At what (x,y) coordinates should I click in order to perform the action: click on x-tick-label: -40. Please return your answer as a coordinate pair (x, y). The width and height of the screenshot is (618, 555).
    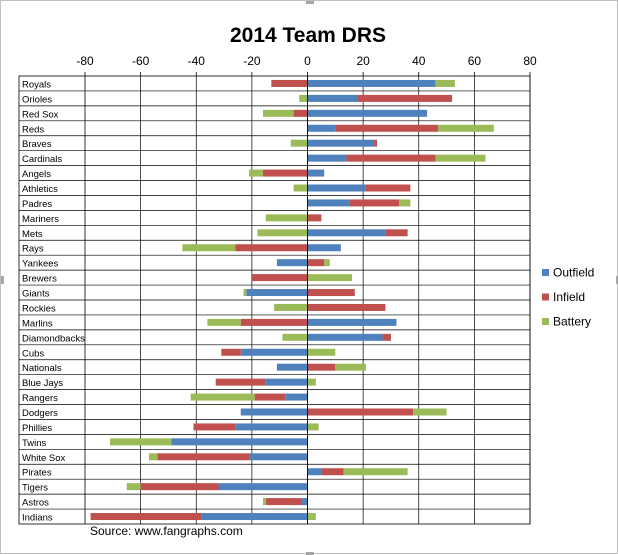
    Looking at the image, I should click on (197, 61).